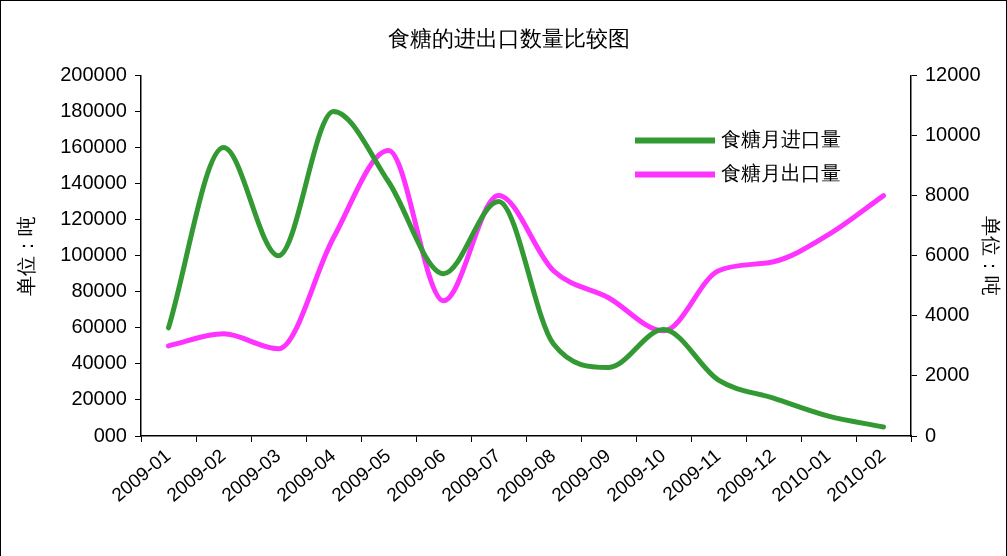 This screenshot has height=556, width=1007. Describe the element at coordinates (991, 255) in the screenshot. I see `y2-axis-title: 单位：吨` at that location.